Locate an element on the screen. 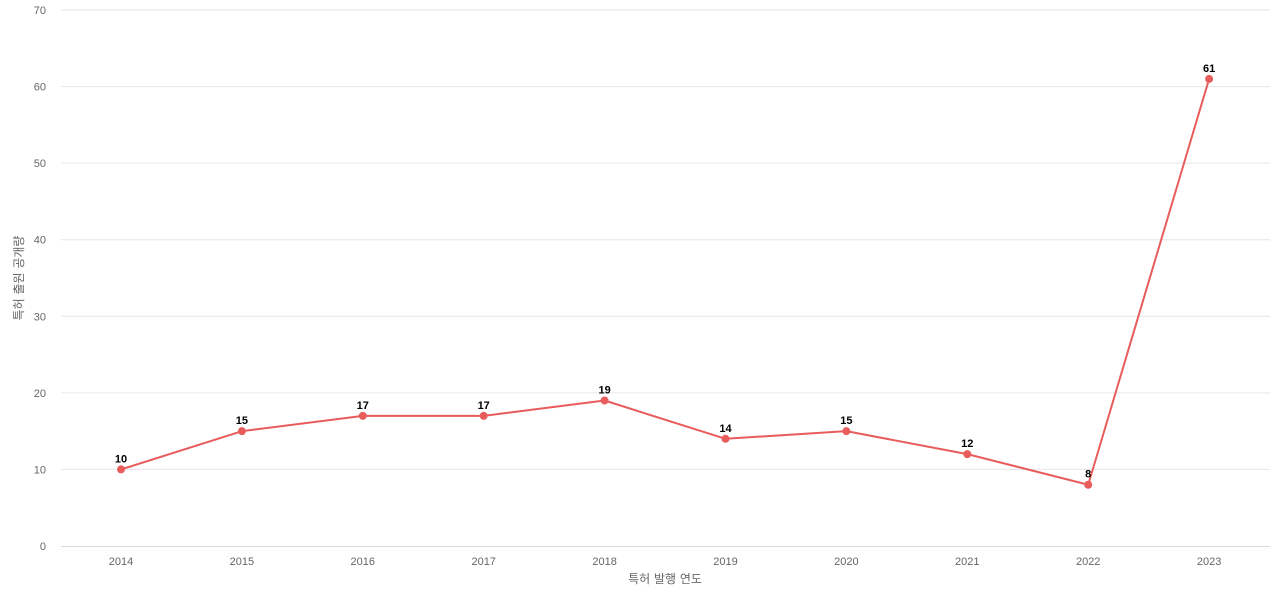 The width and height of the screenshot is (1280, 600). y-tick-label-20: 20 is located at coordinates (40, 394).